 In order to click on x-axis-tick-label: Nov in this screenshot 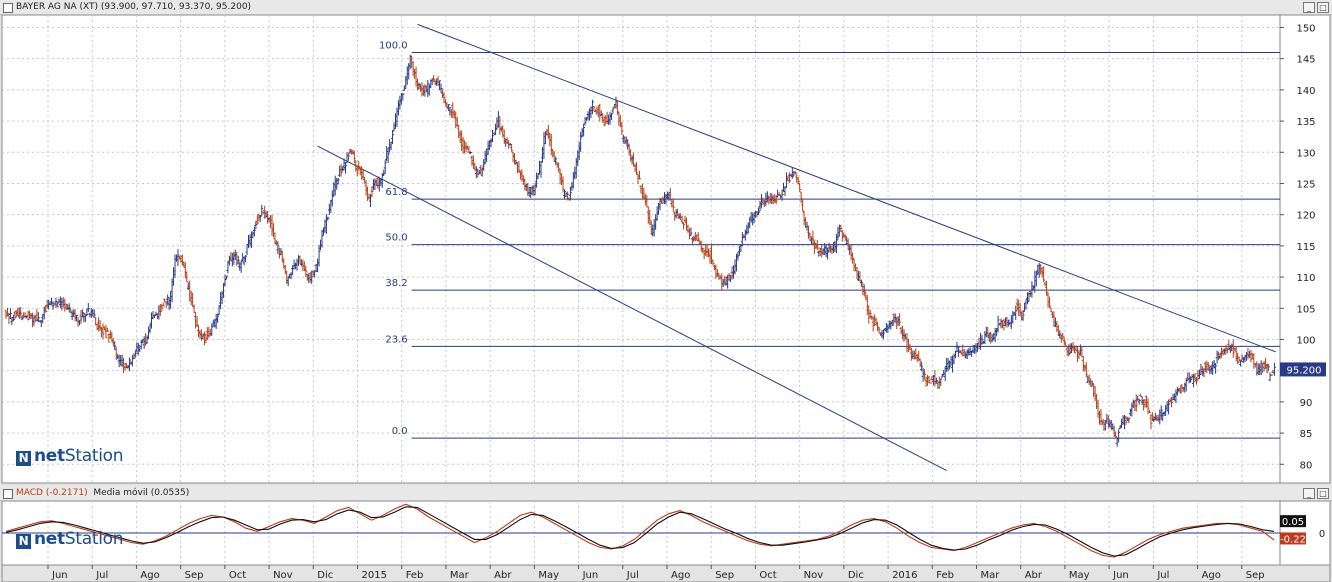, I will do `click(814, 575)`.